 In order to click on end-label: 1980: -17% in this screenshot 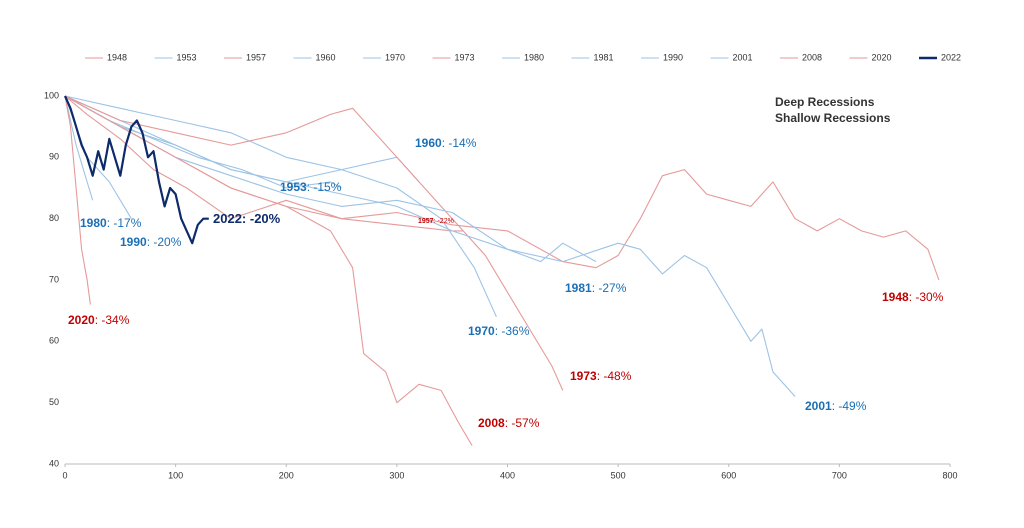, I will do `click(111, 223)`.